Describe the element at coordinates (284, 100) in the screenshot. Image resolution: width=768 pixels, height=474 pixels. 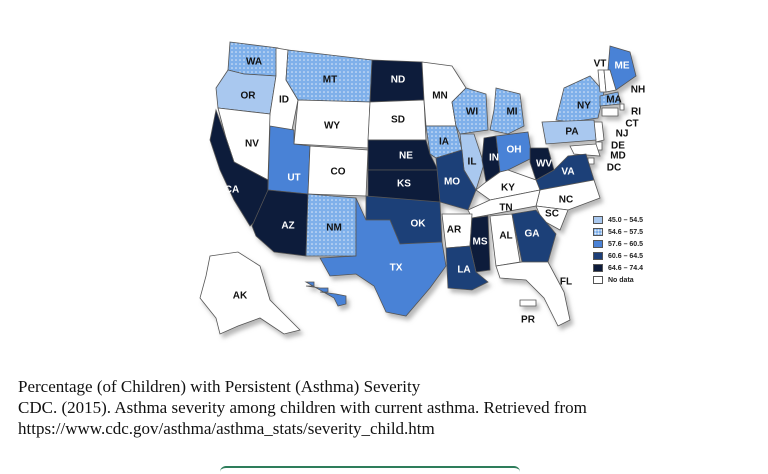
I see `state-label-id: ID` at that location.